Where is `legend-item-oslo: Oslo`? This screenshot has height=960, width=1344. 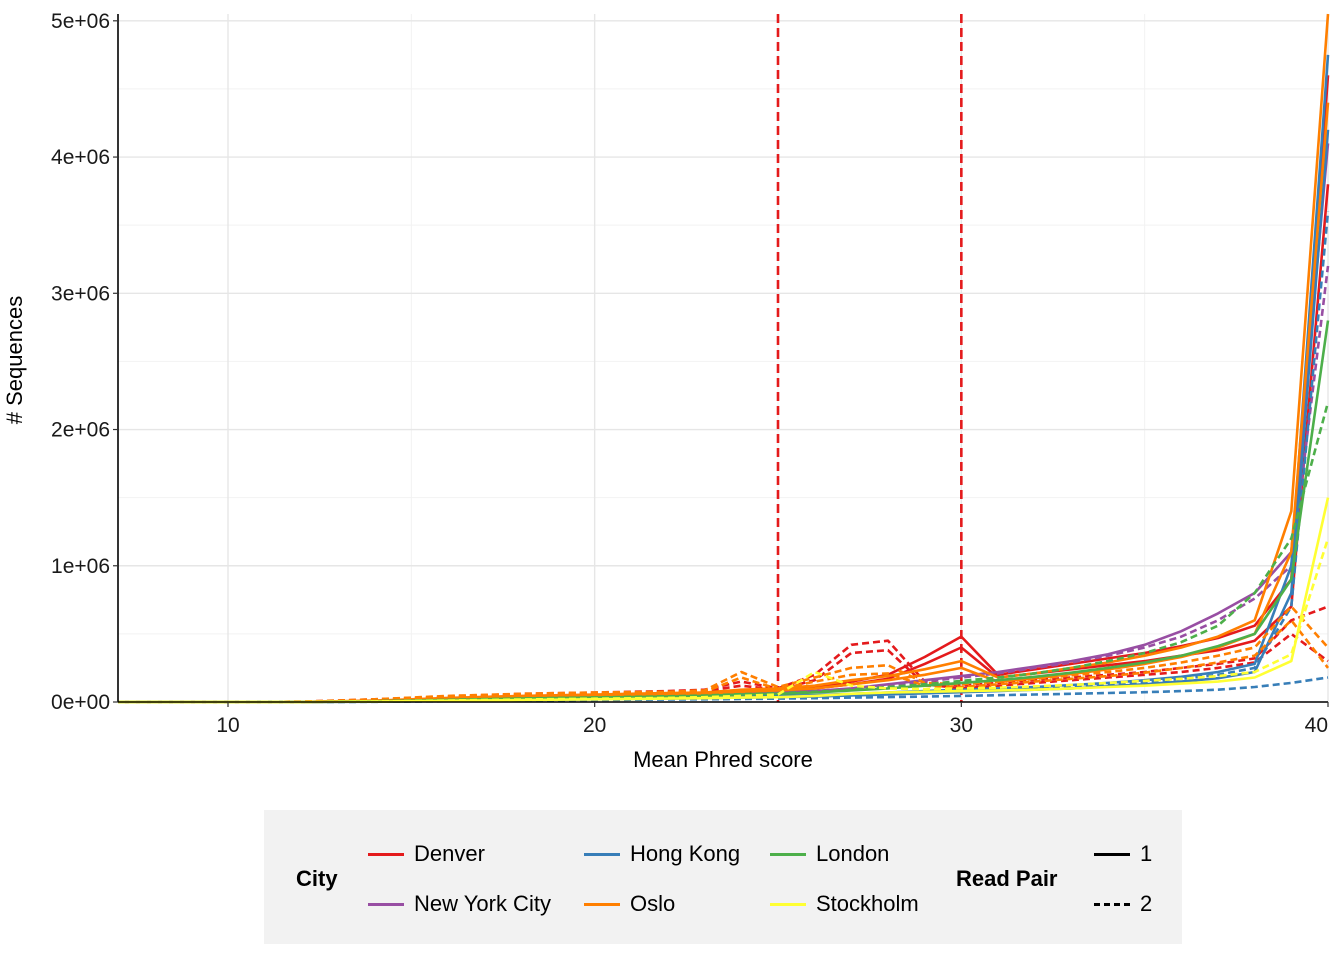 legend-item-oslo: Oslo is located at coordinates (629, 904).